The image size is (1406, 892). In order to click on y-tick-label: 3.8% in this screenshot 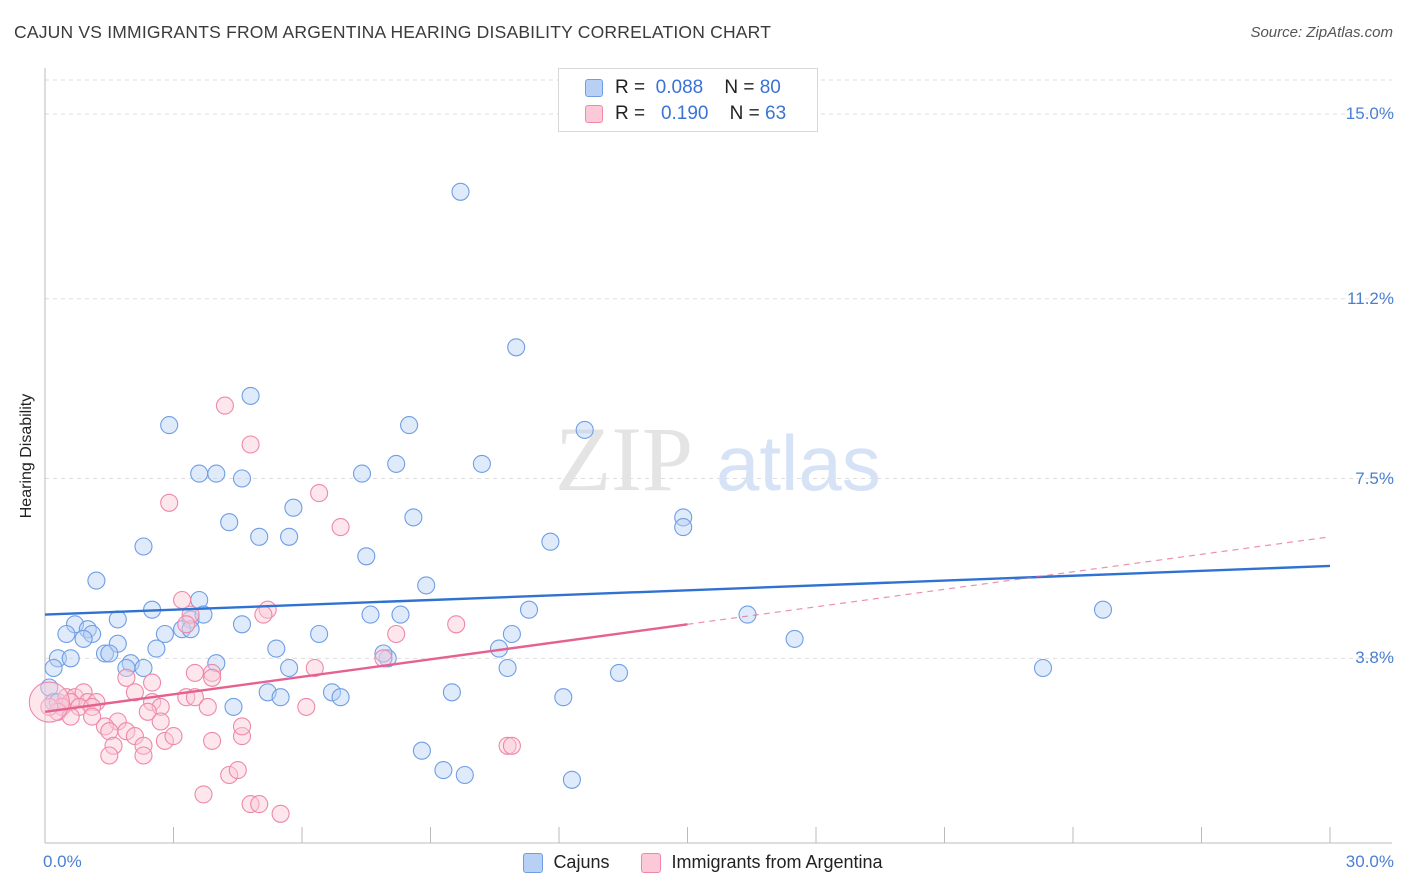, I will do `click(1374, 658)`.